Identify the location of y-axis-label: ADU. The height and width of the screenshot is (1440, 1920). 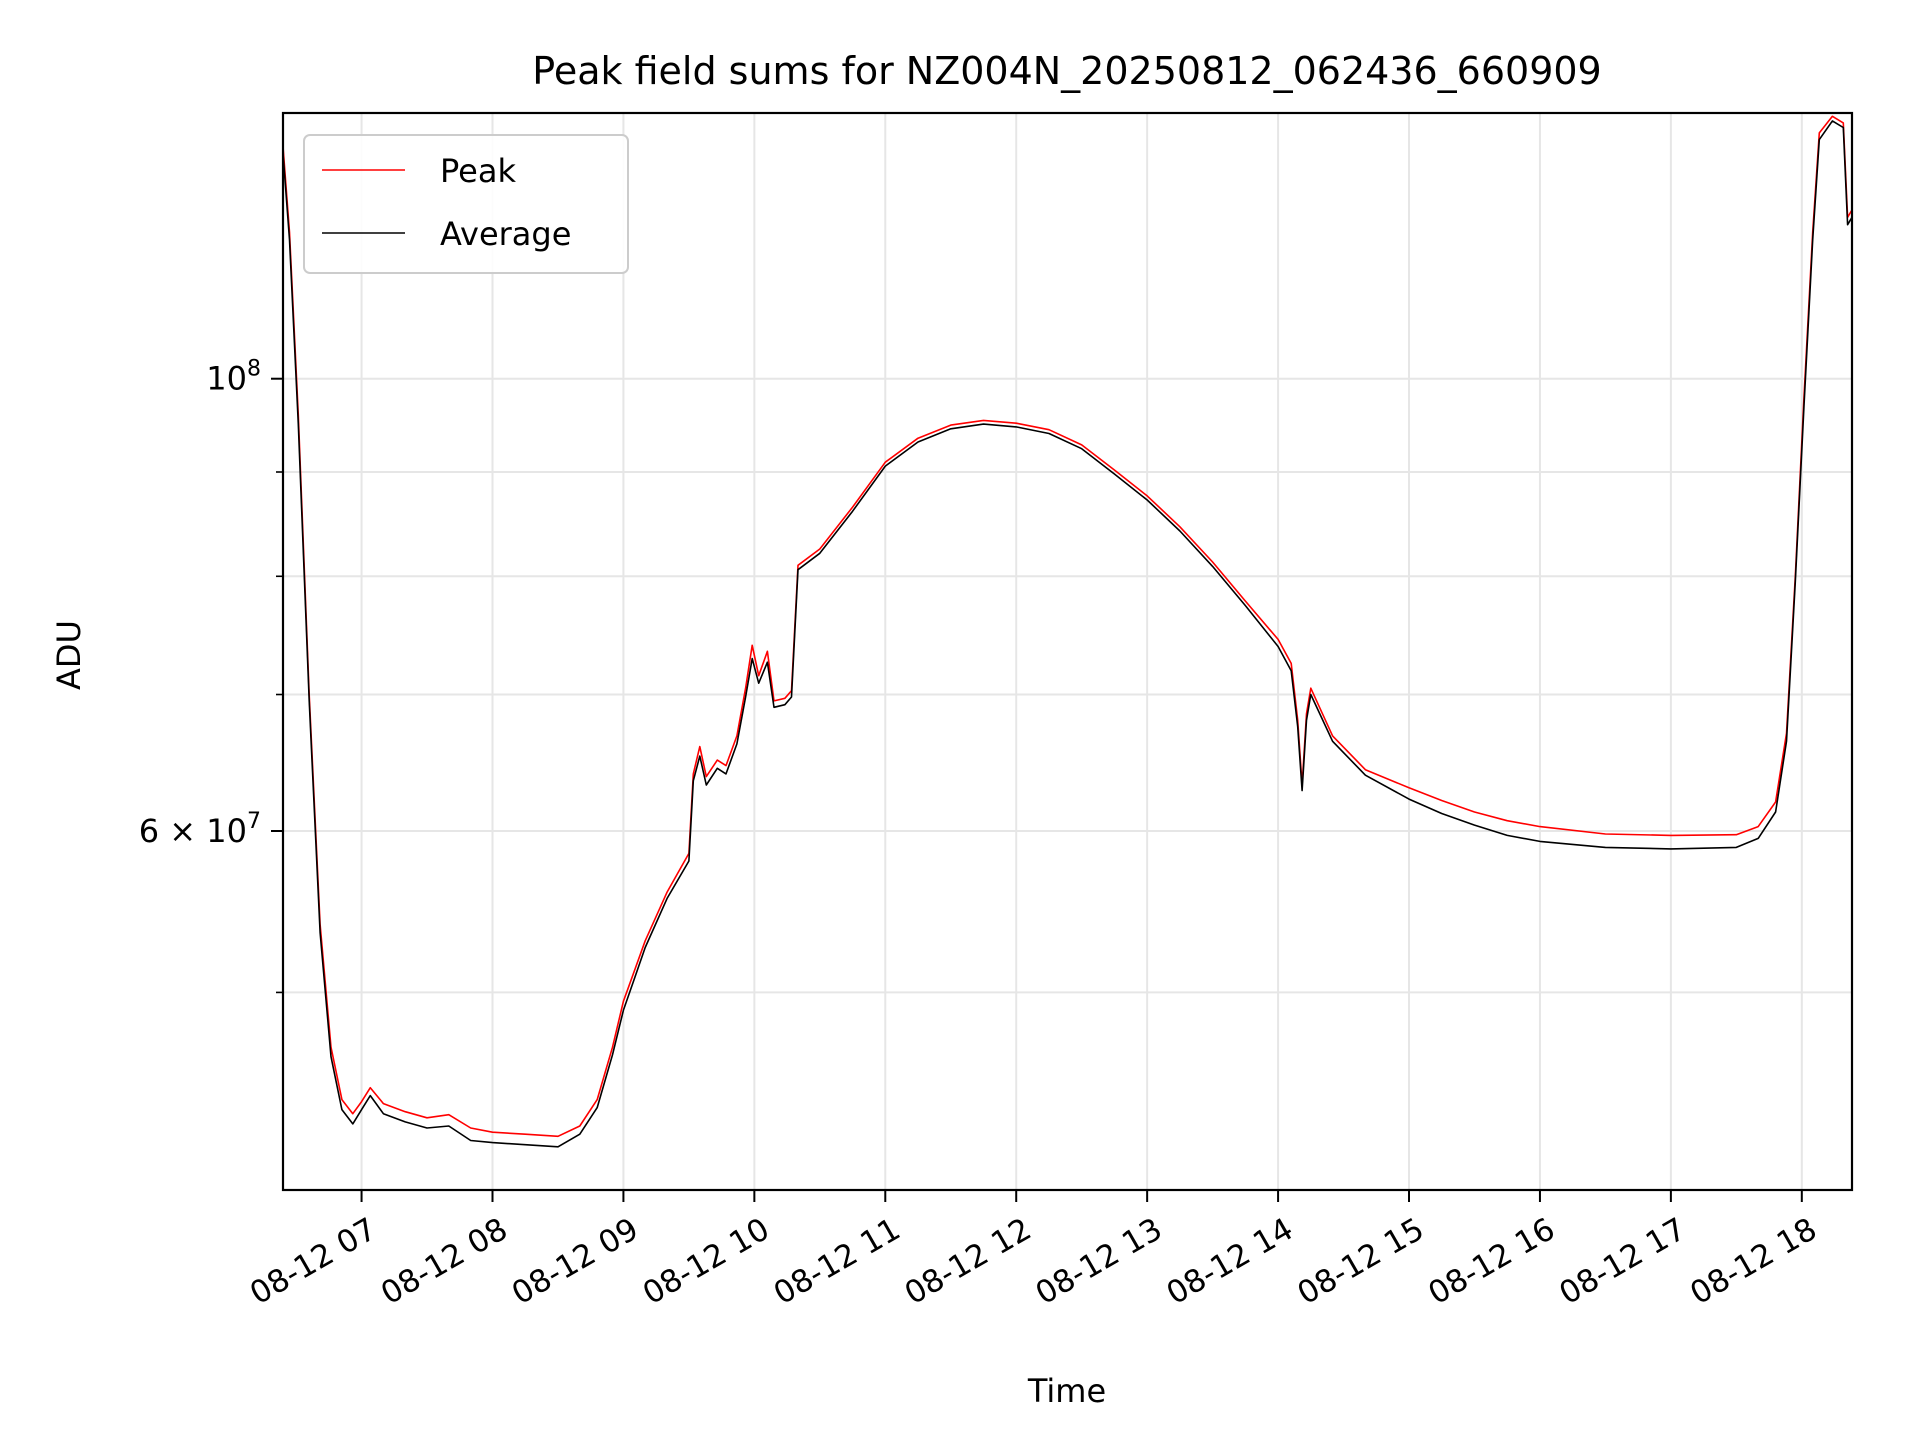
(69, 655).